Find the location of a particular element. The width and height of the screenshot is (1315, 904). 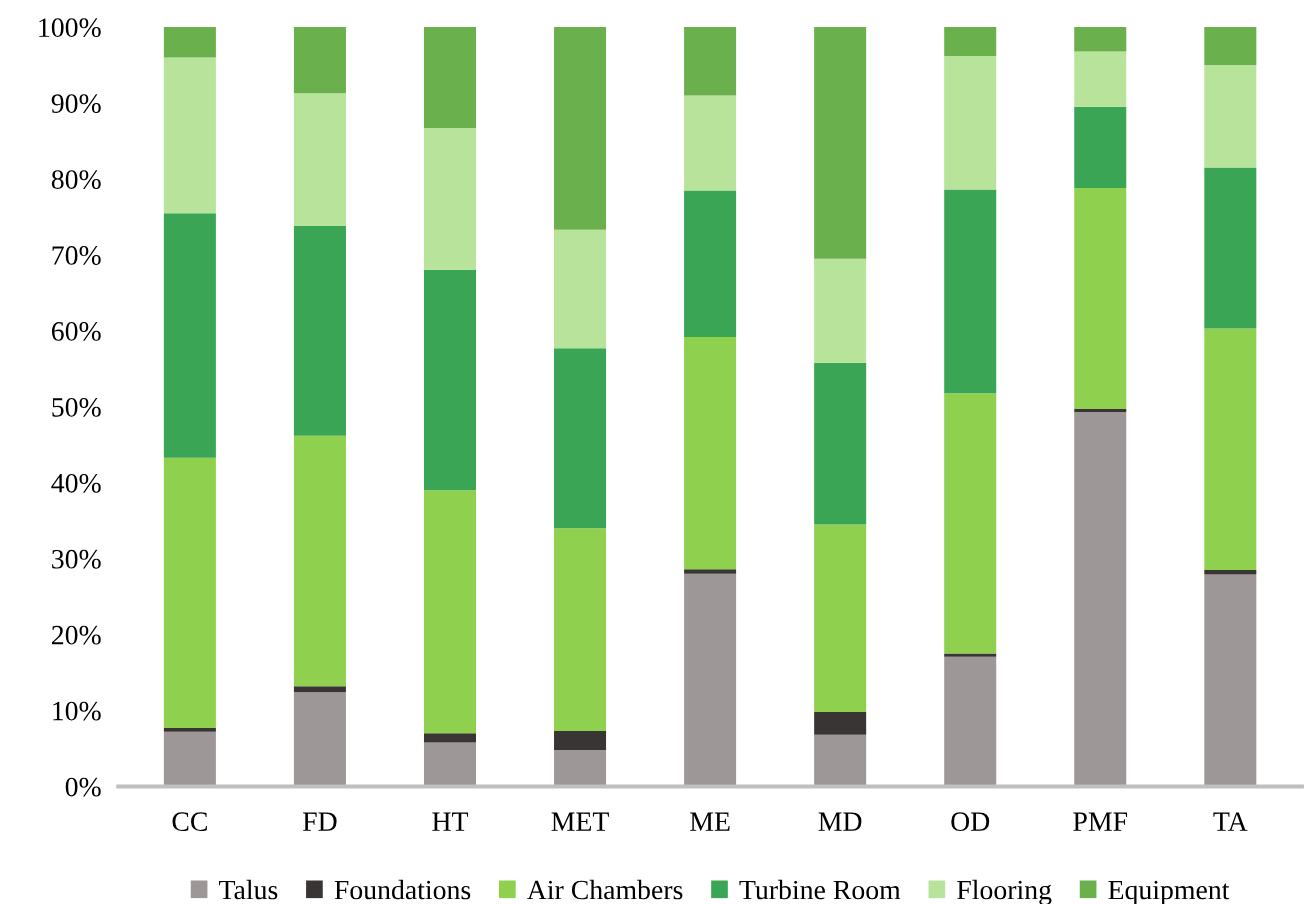

x-tick-label: MD is located at coordinates (840, 821).